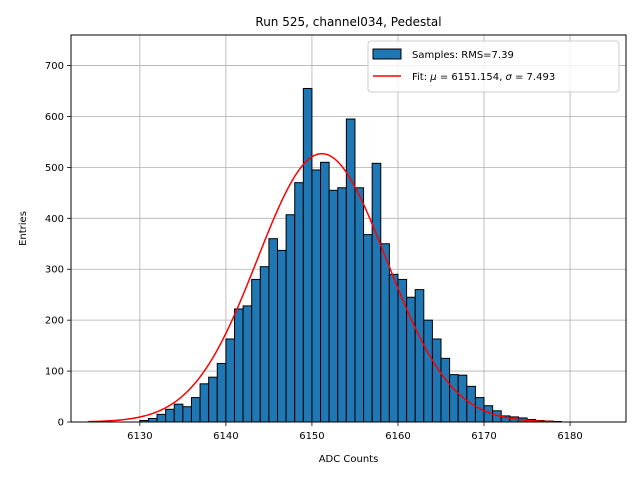  Describe the element at coordinates (61, 423) in the screenshot. I see `y-tick-label: 0` at that location.